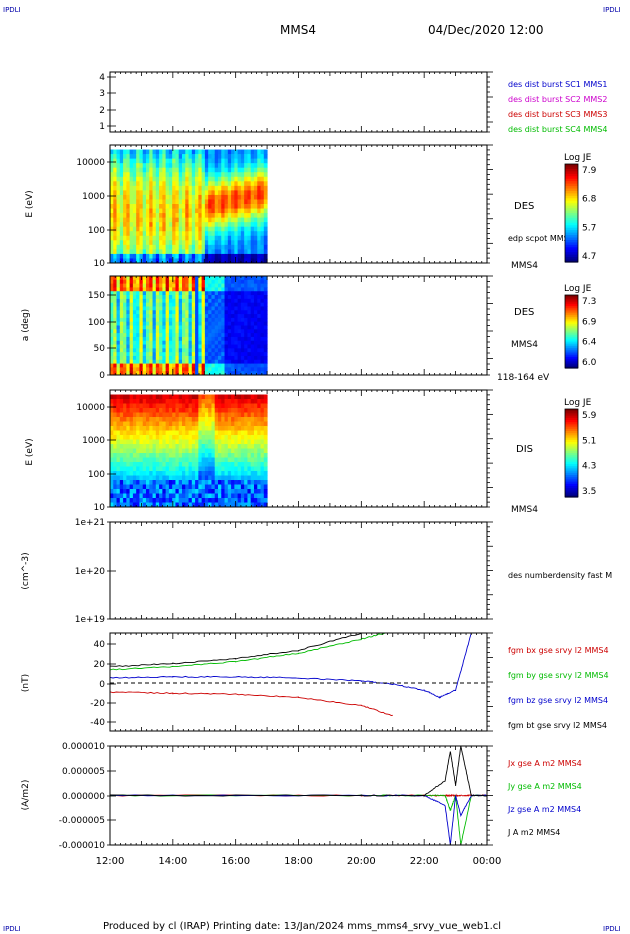 The width and height of the screenshot is (630, 934). What do you see at coordinates (589, 200) in the screenshot?
I see `des-energy-colorbar-tick: 6.8` at bounding box center [589, 200].